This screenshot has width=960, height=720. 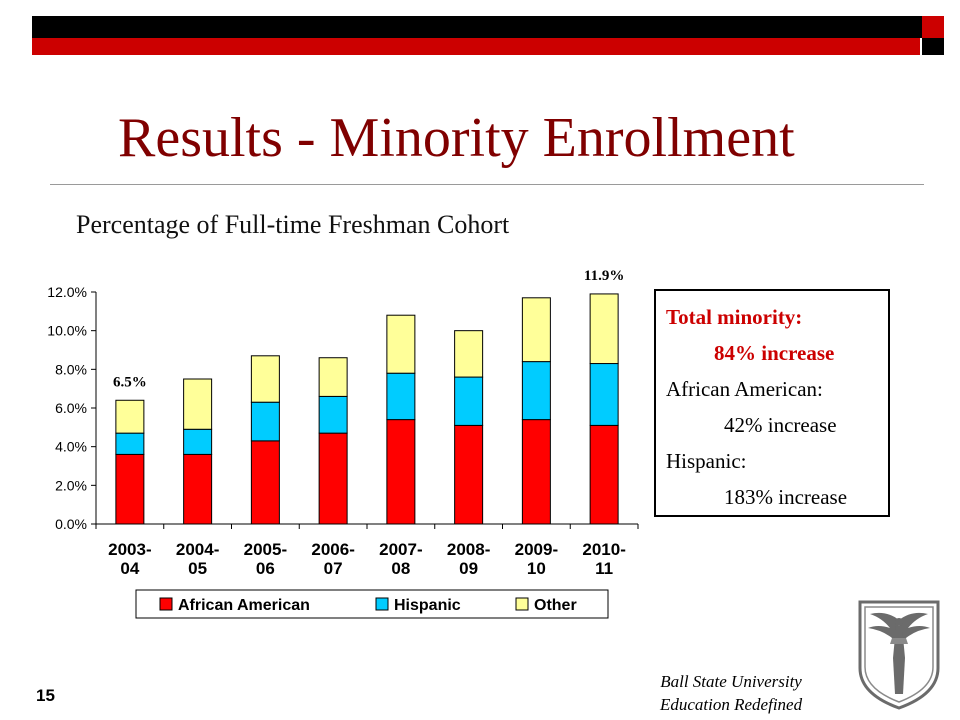 What do you see at coordinates (604, 276) in the screenshot?
I see `data-label: 11.9%` at bounding box center [604, 276].